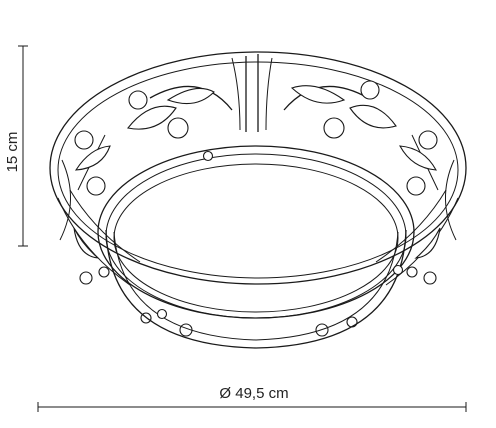 Image resolution: width=496 pixels, height=428 pixels. Describe the element at coordinates (162, 314) in the screenshot. I see `clip-left` at that location.